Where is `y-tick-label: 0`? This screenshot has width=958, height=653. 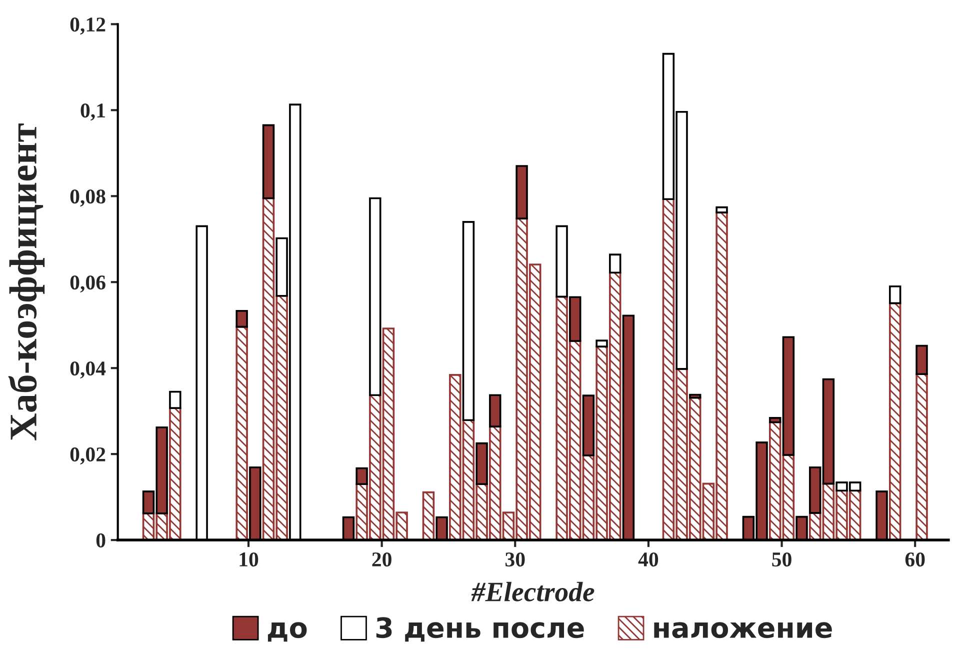
y-tick-label: 0 is located at coordinates (101, 540).